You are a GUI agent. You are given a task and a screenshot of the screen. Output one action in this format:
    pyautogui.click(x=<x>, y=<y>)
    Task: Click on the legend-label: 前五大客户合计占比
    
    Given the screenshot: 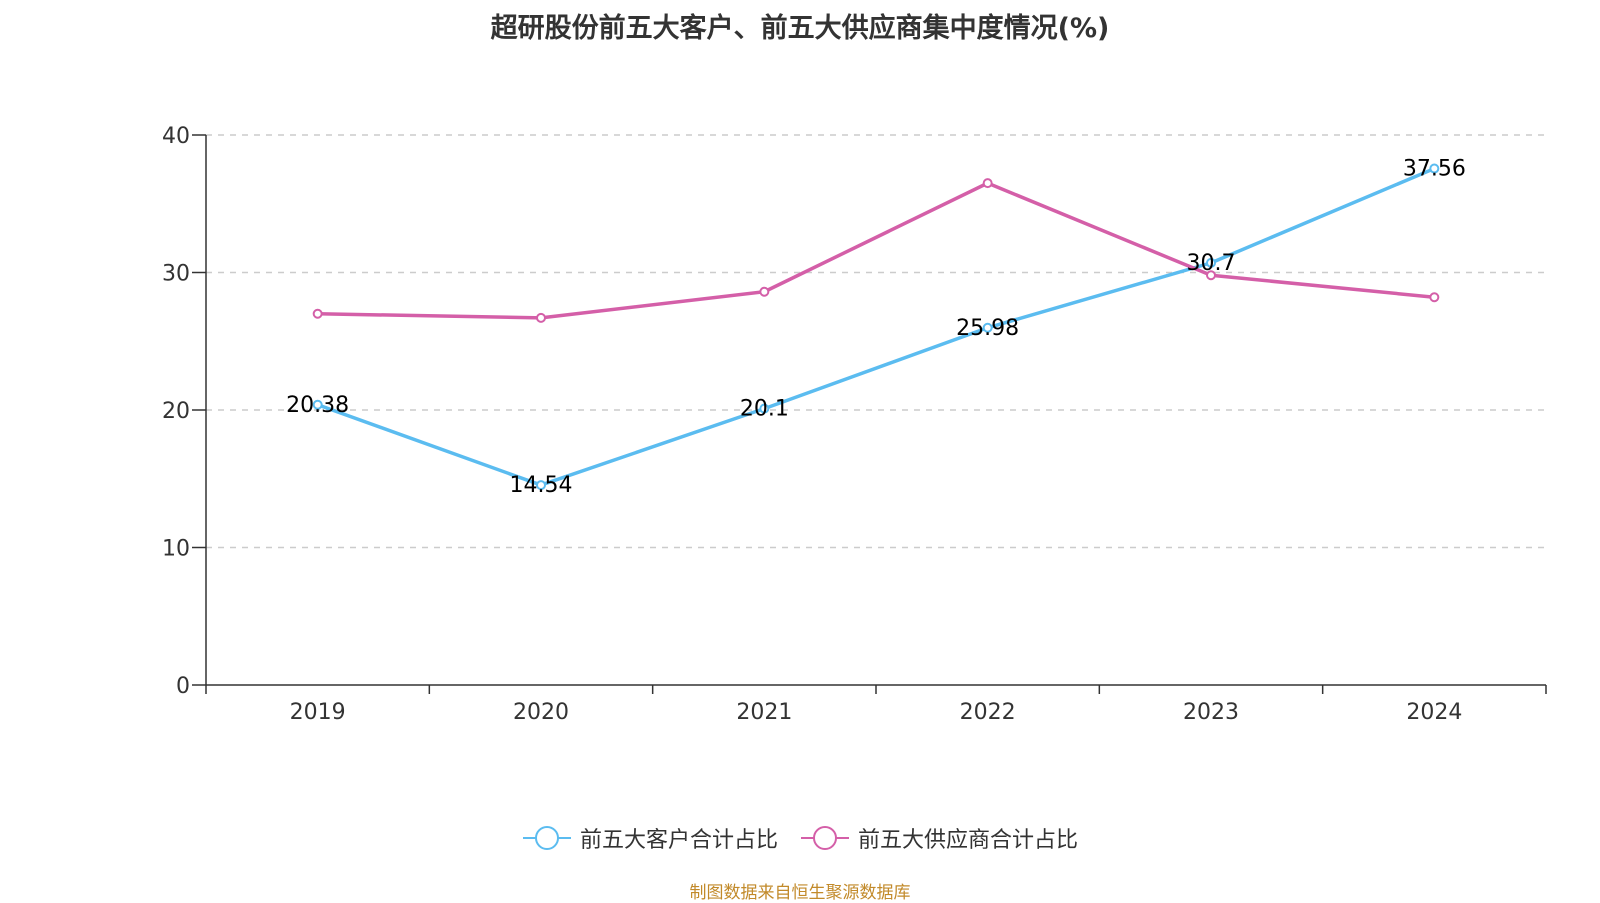 What is the action you would take?
    pyautogui.click(x=678, y=840)
    